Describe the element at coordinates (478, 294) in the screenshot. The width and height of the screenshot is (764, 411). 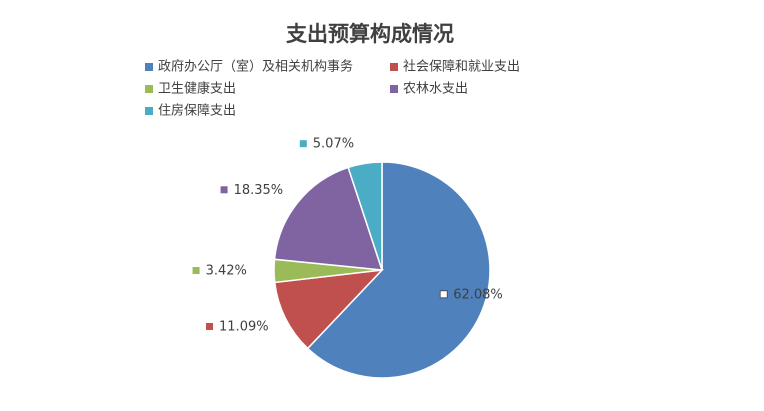
I see `data-label: 62.08%` at that location.